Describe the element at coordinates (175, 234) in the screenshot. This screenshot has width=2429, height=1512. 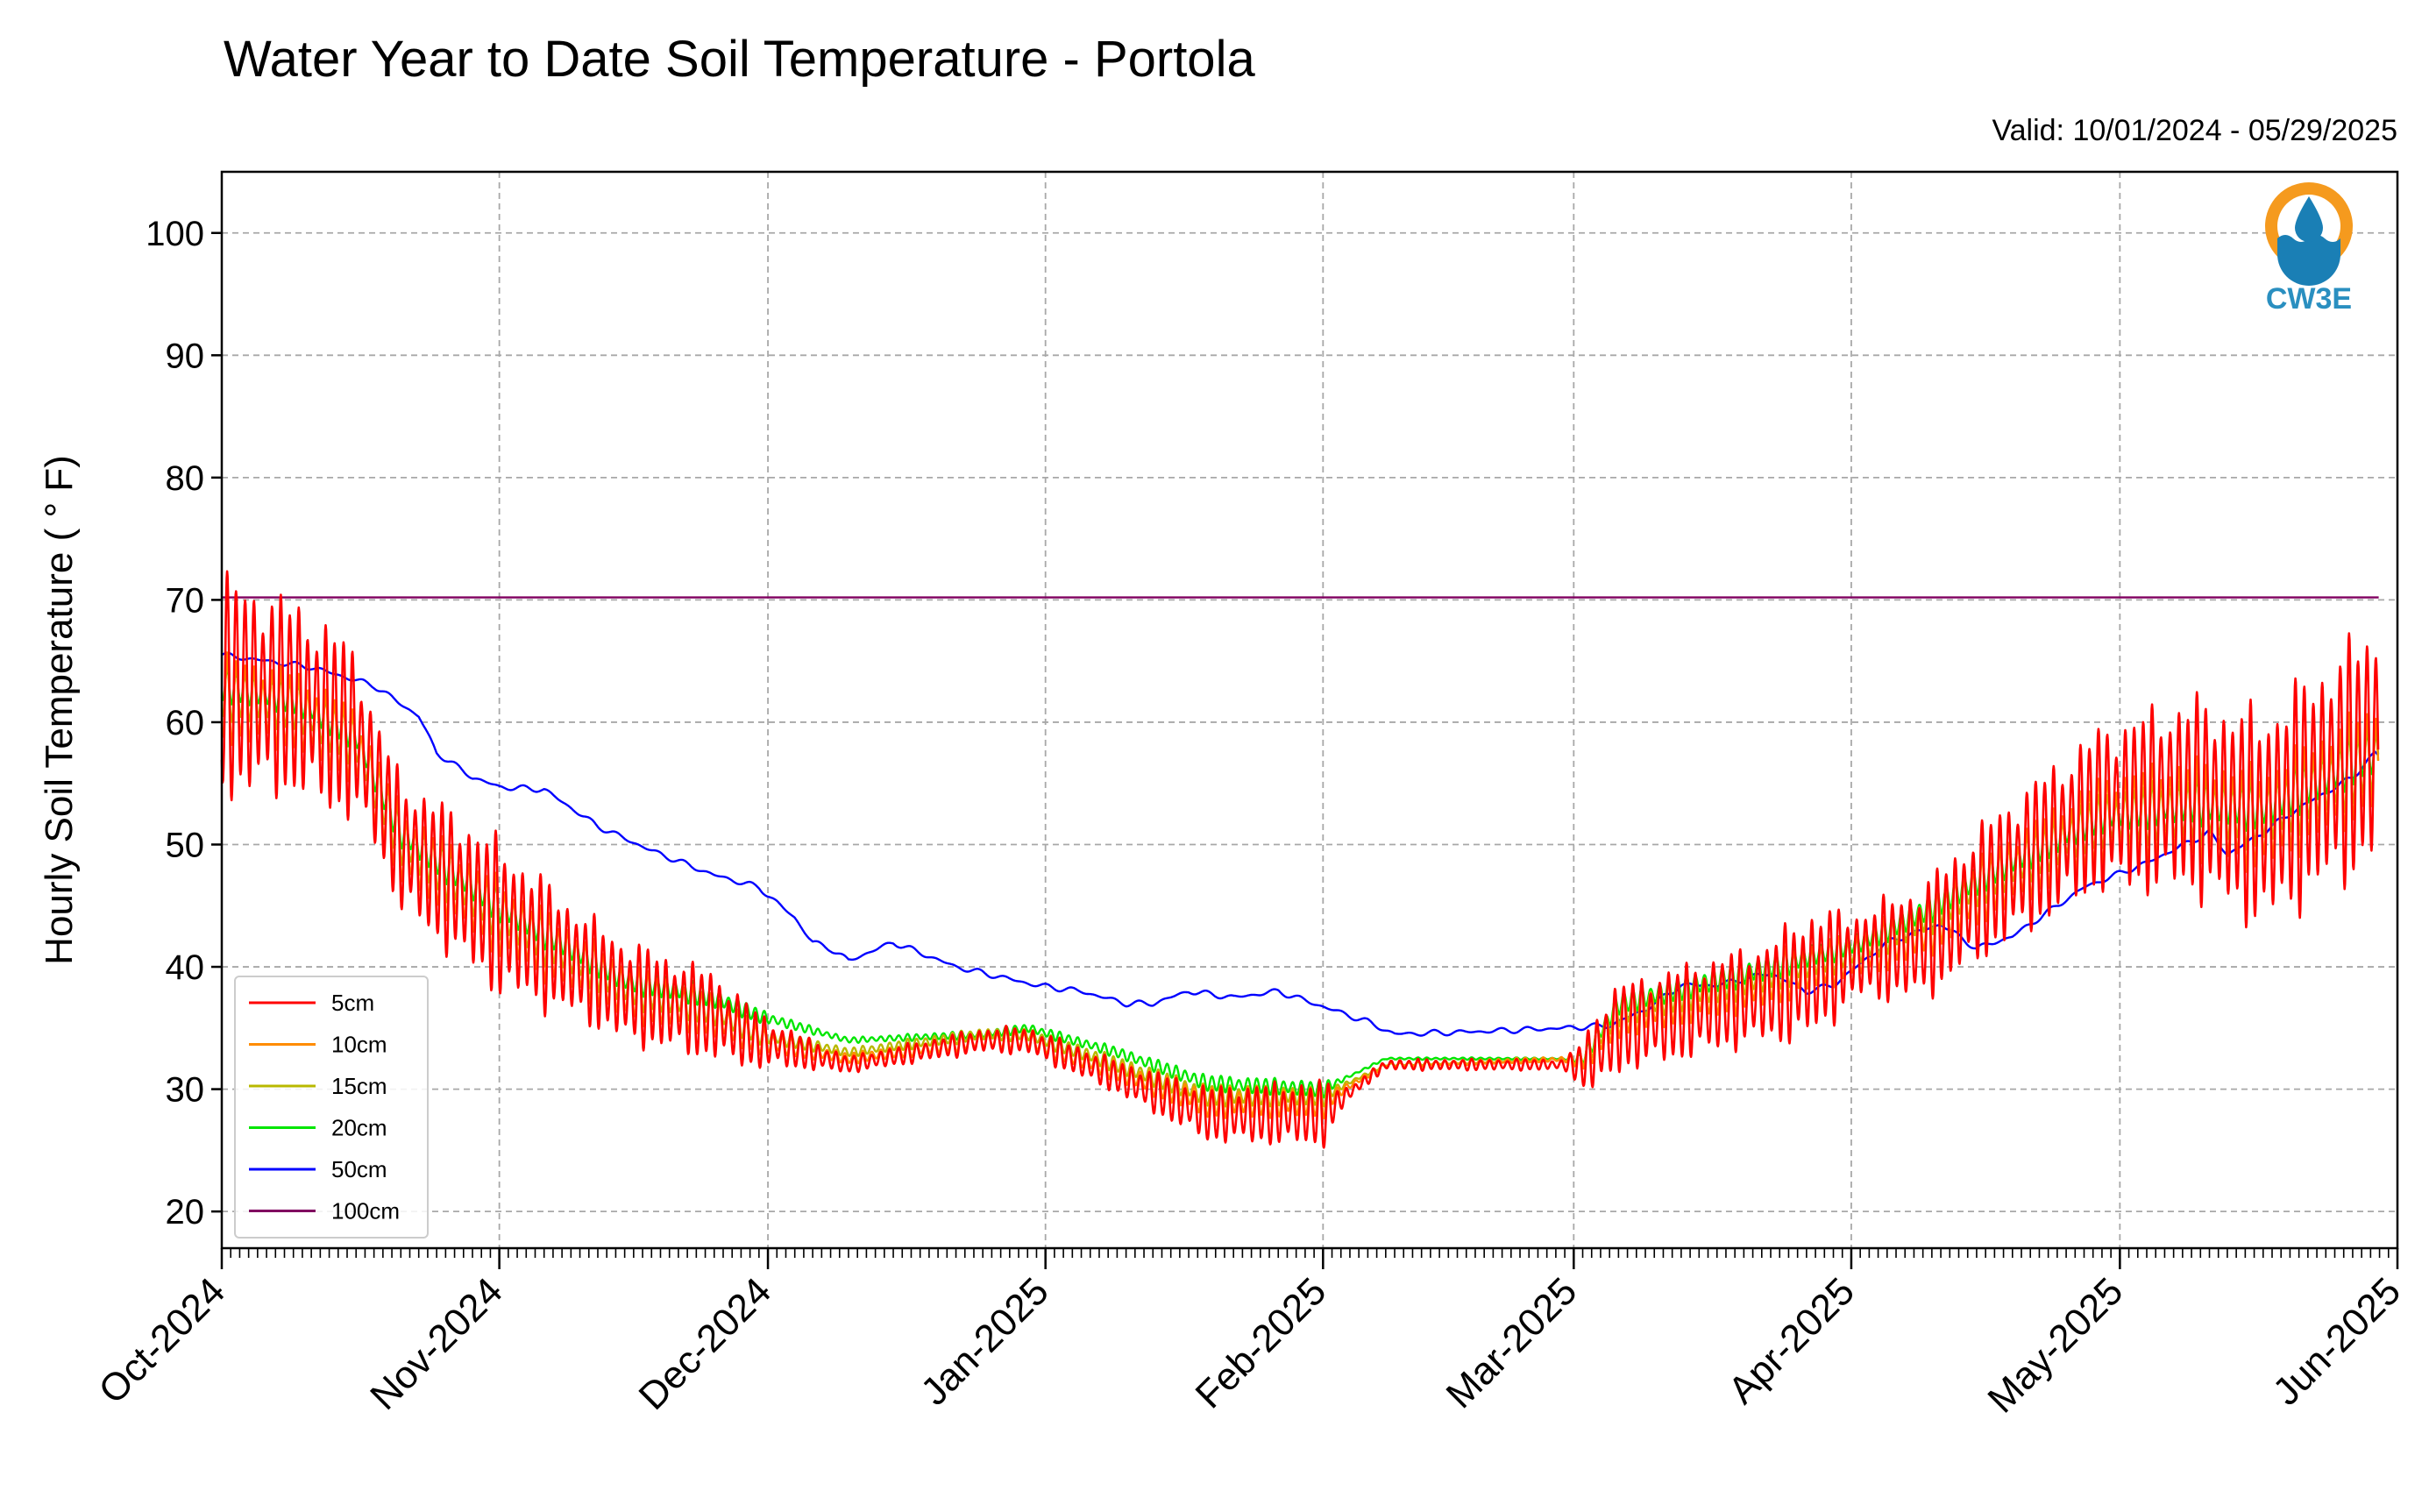
I see `y-tick-label: 100` at that location.